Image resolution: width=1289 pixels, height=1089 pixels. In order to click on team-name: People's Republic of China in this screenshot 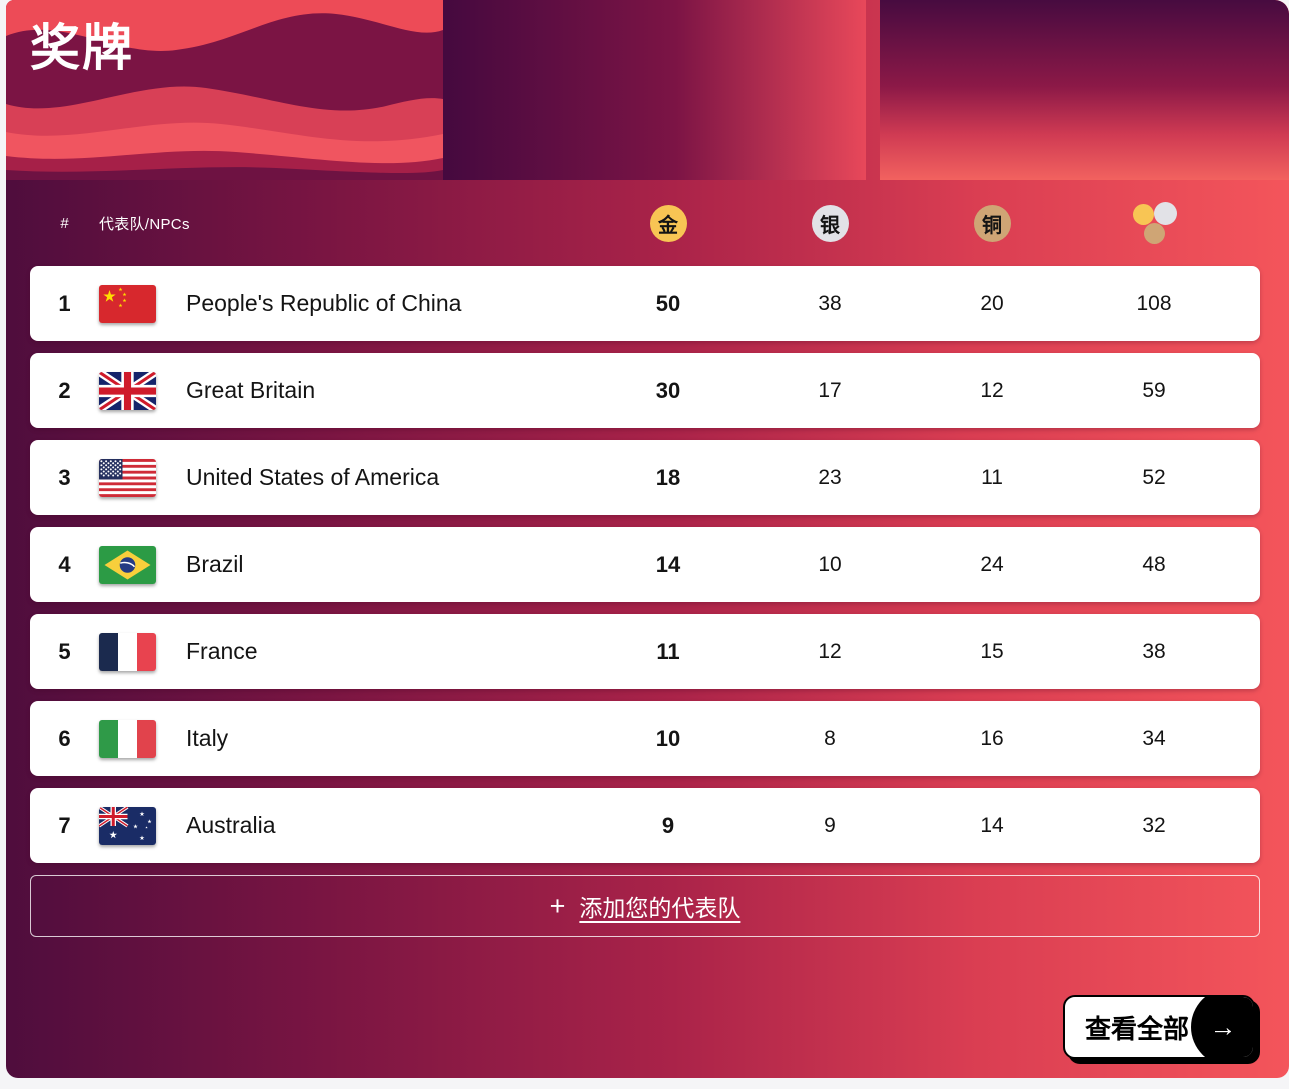, I will do `click(324, 303)`.